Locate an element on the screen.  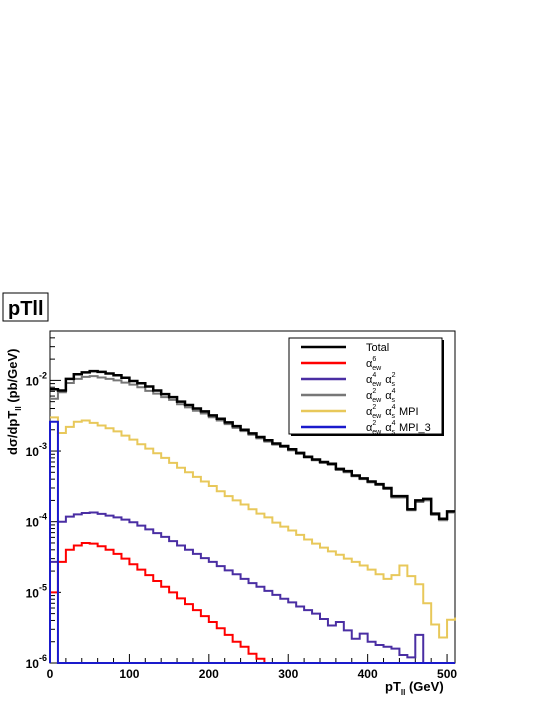
y-axis-label-main: dσ/dpTll (pb/GeV) is located at coordinates (14, 401).